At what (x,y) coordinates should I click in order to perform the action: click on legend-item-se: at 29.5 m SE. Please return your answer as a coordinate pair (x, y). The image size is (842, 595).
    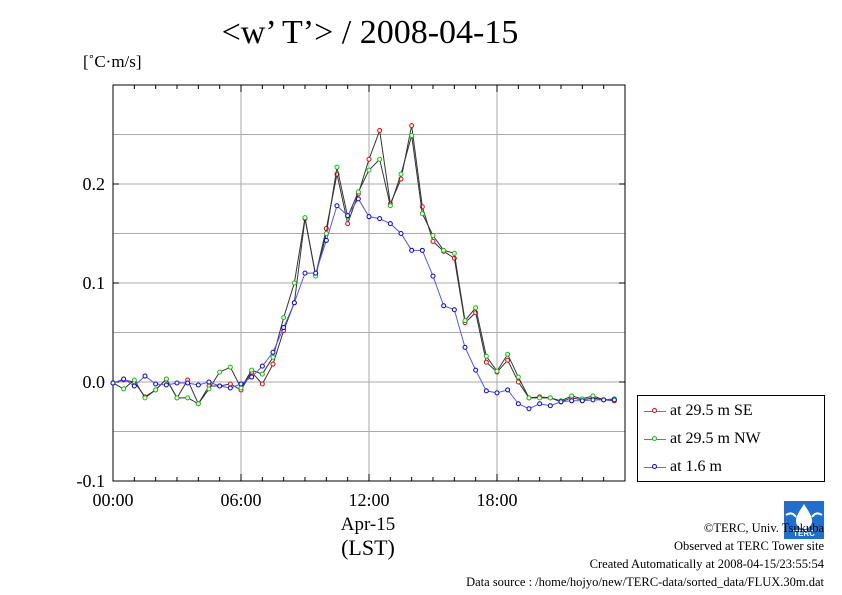
    Looking at the image, I should click on (695, 411).